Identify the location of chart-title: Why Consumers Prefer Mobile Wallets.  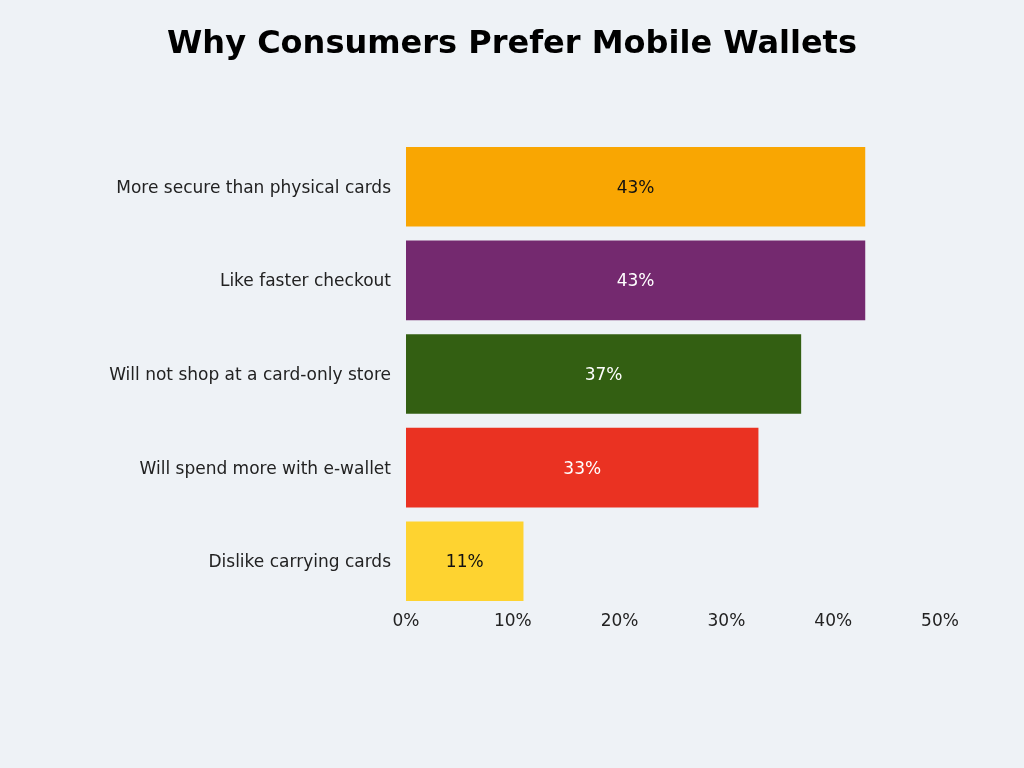
(512, 42).